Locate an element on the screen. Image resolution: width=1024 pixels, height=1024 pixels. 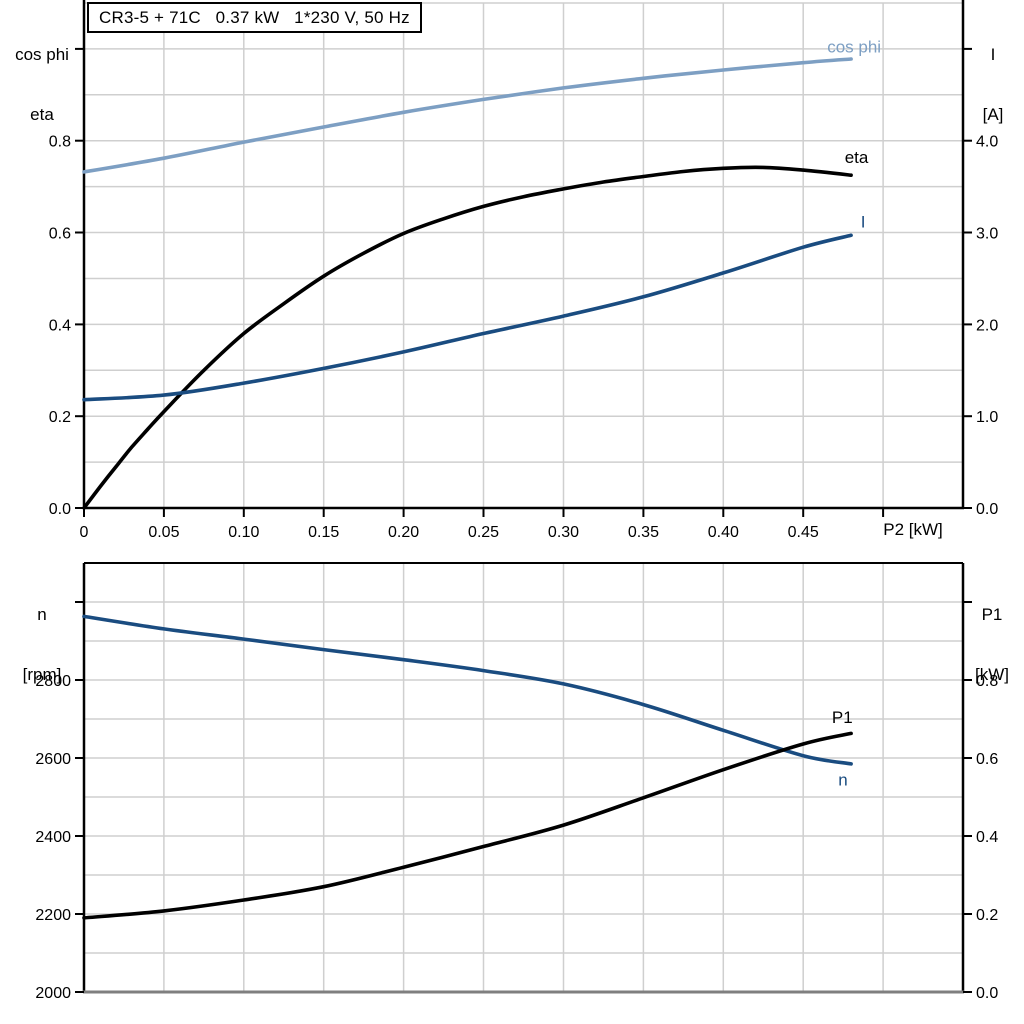
svg-text: 2000 is located at coordinates (53, 993).